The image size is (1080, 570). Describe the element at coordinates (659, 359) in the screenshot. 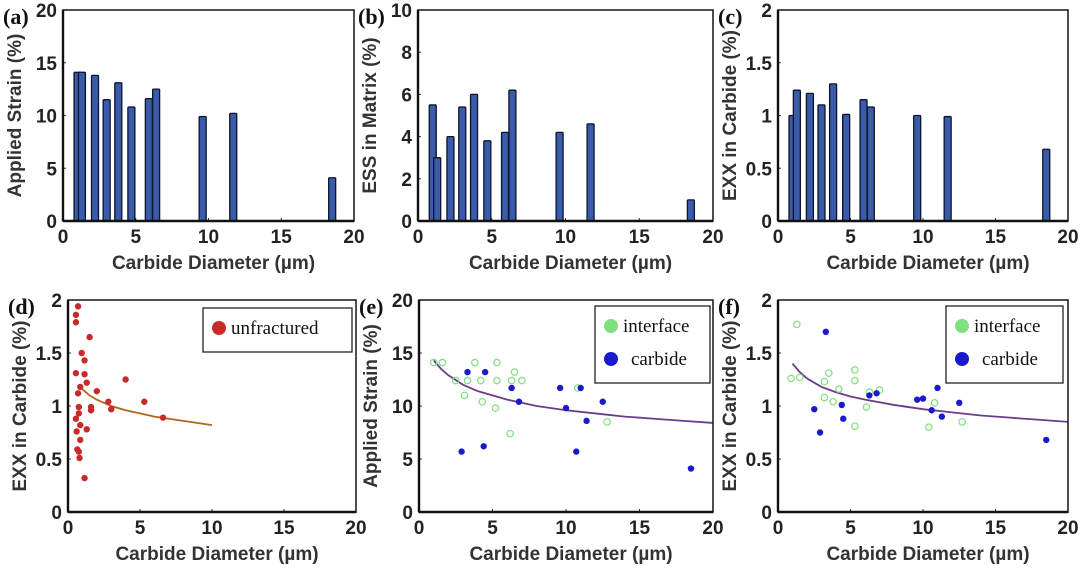

I see `legend-label: carbide` at that location.